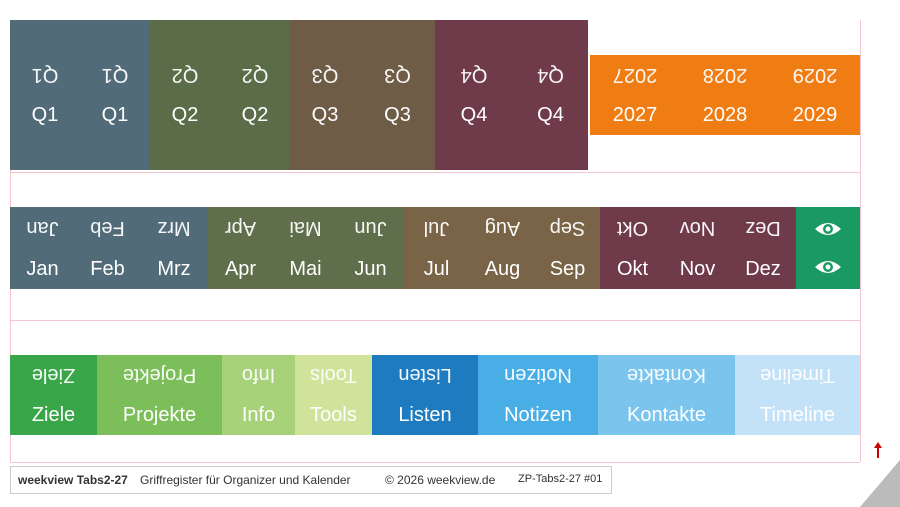 This screenshot has height=507, width=900. Describe the element at coordinates (440, 480) in the screenshot. I see `copyright: © 2026 weekview.de` at that location.